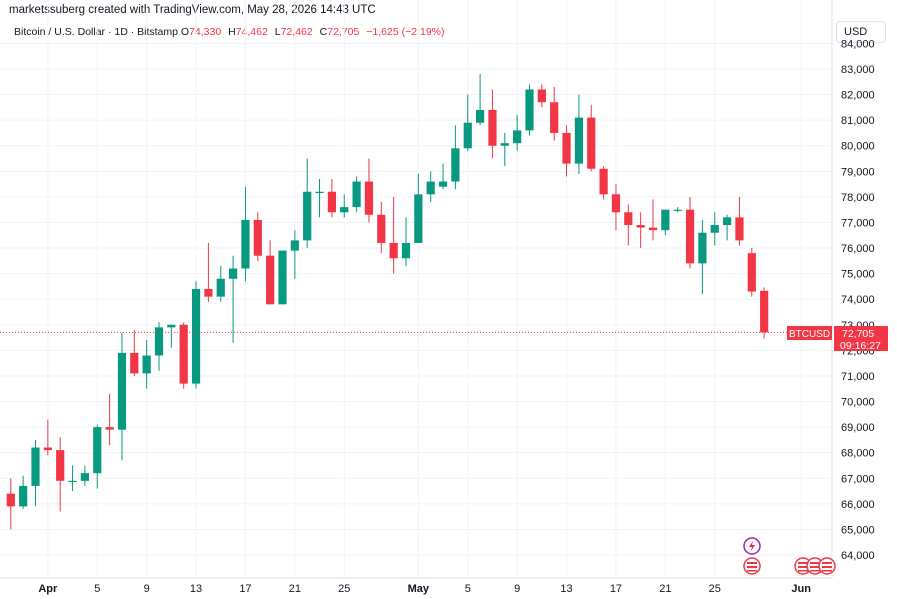 Image resolution: width=897 pixels, height=599 pixels. Describe the element at coordinates (858, 172) in the screenshot. I see `y-tick-label: 79,000` at that location.